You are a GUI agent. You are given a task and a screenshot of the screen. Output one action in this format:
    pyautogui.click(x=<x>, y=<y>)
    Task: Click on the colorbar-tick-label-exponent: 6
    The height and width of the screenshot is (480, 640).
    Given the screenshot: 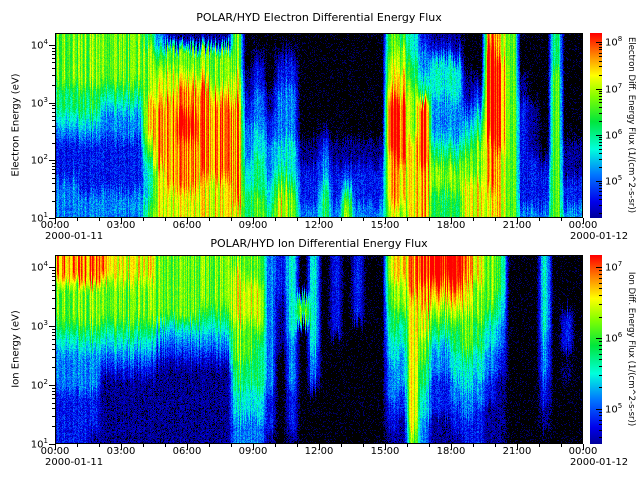 What is the action you would take?
    pyautogui.click(x=620, y=334)
    